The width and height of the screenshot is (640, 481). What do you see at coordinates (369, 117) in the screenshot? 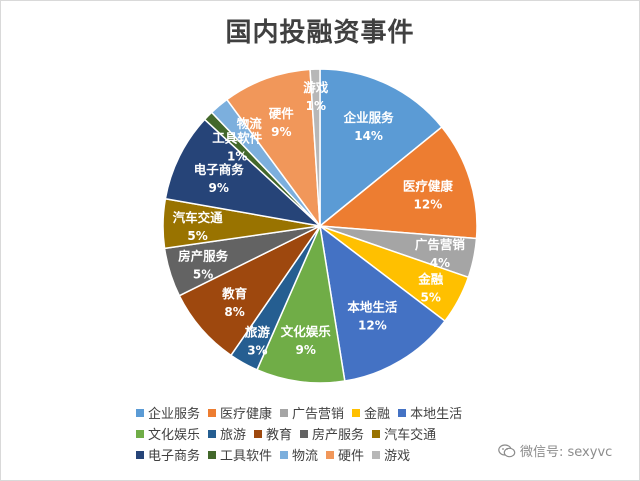
I see `slice-label-1: 企业服务` at bounding box center [369, 117].